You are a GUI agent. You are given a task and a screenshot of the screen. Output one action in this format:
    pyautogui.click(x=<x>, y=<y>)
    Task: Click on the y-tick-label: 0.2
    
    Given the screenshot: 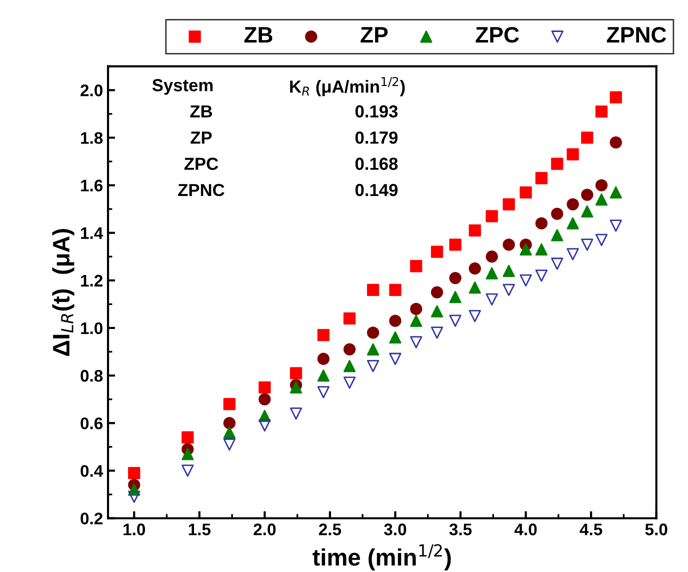 What is the action you would take?
    pyautogui.click(x=91, y=518)
    